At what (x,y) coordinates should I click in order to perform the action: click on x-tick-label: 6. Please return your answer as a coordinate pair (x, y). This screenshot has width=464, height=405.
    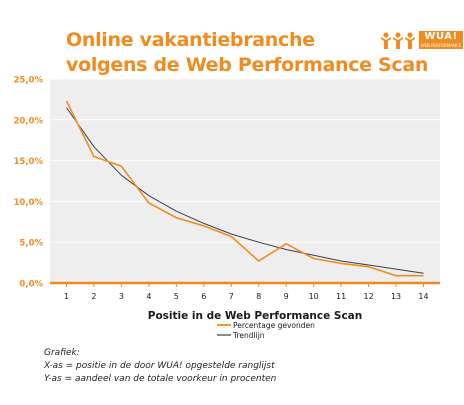
    Looking at the image, I should click on (203, 296).